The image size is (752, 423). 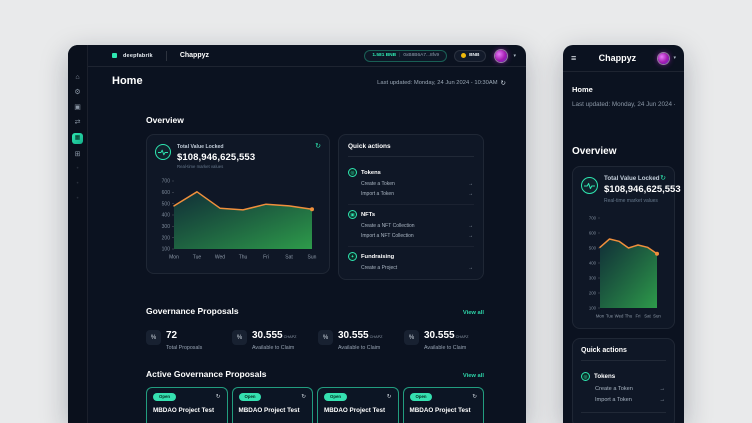 What do you see at coordinates (473, 375) in the screenshot?
I see `active-proposals-view-all-link: View all` at bounding box center [473, 375].